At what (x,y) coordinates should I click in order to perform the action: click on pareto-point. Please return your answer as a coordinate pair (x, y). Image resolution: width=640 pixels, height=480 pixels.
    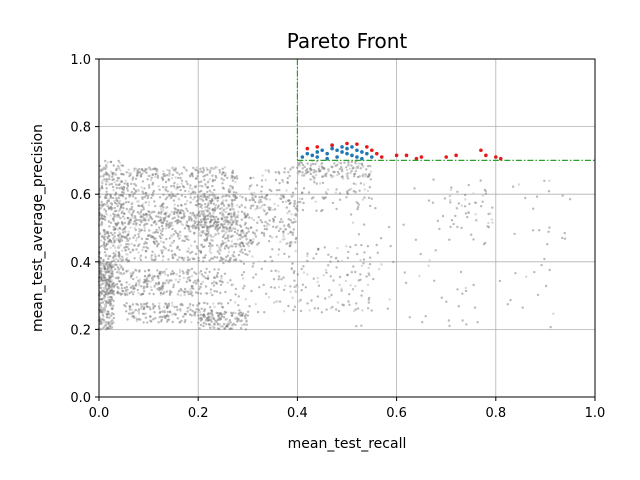
    Looking at the image, I should click on (367, 147).